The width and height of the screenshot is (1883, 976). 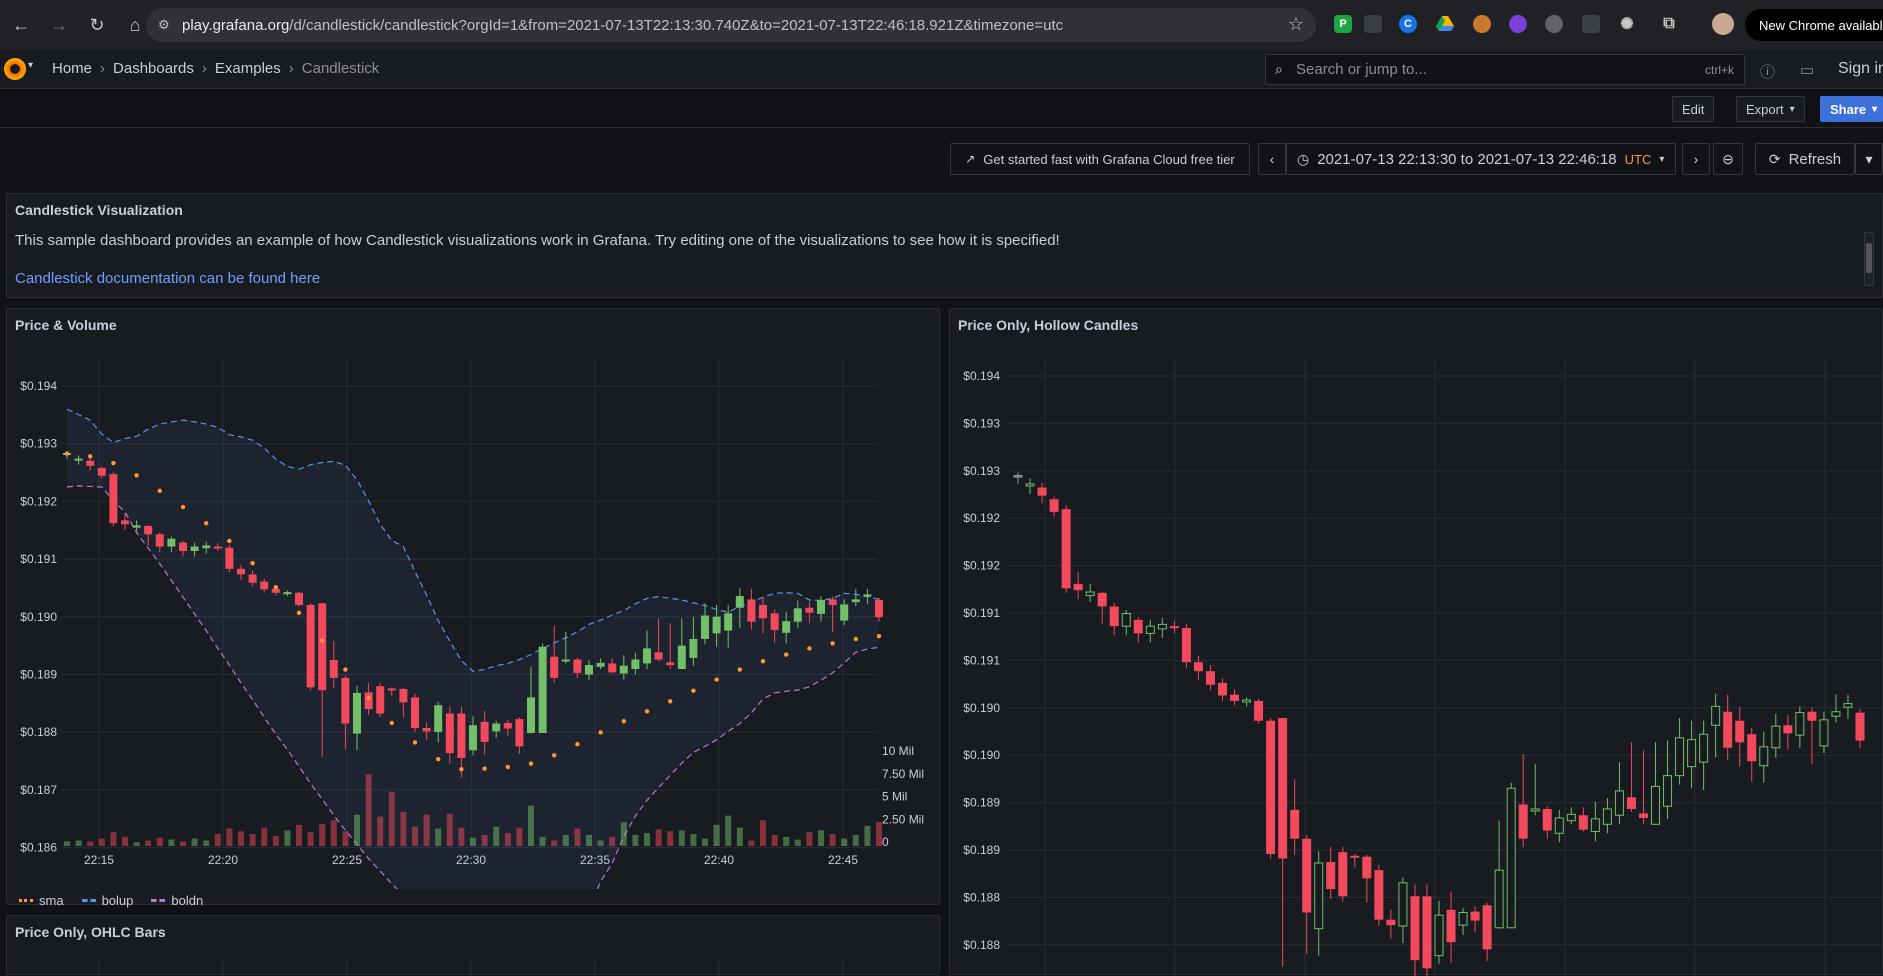 What do you see at coordinates (1860, 68) in the screenshot?
I see `sign-in-link: Sign in` at bounding box center [1860, 68].